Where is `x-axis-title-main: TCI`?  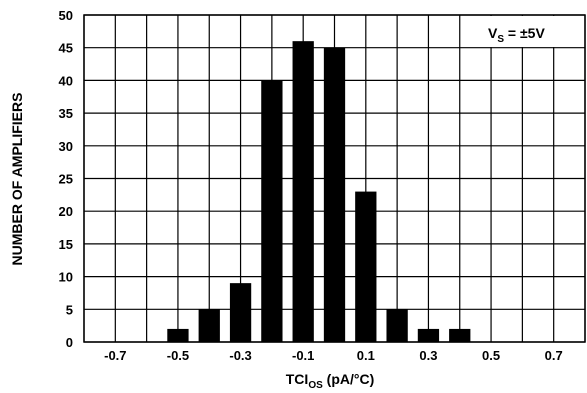 x-axis-title-main: TCI is located at coordinates (297, 379).